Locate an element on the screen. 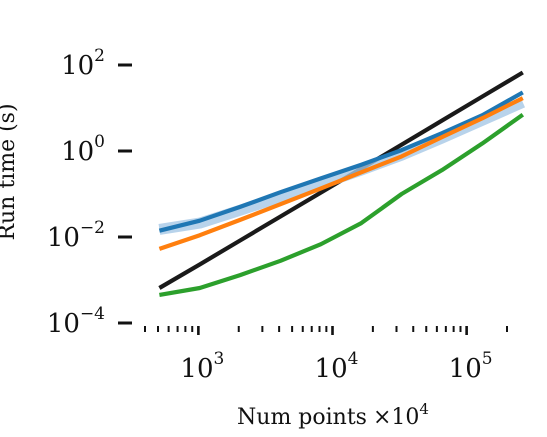  y-tick-label-3: 10⁻⁴ is located at coordinates (76, 321).